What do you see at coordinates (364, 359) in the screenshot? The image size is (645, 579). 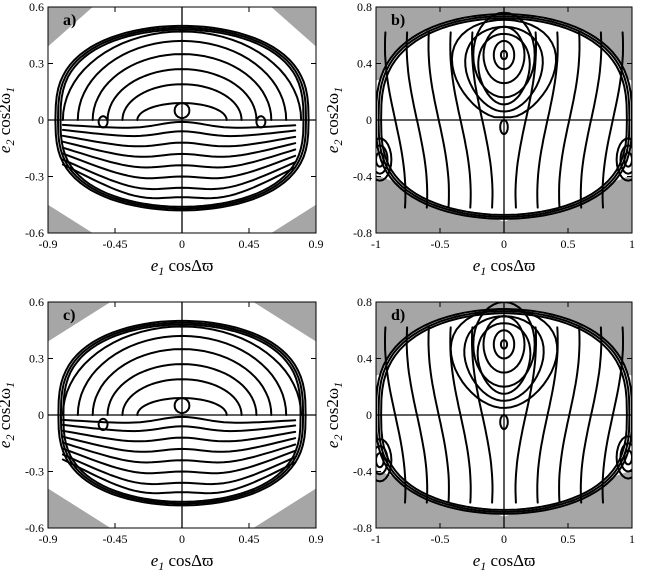 I see `y-tick-label: 0.4` at bounding box center [364, 359].